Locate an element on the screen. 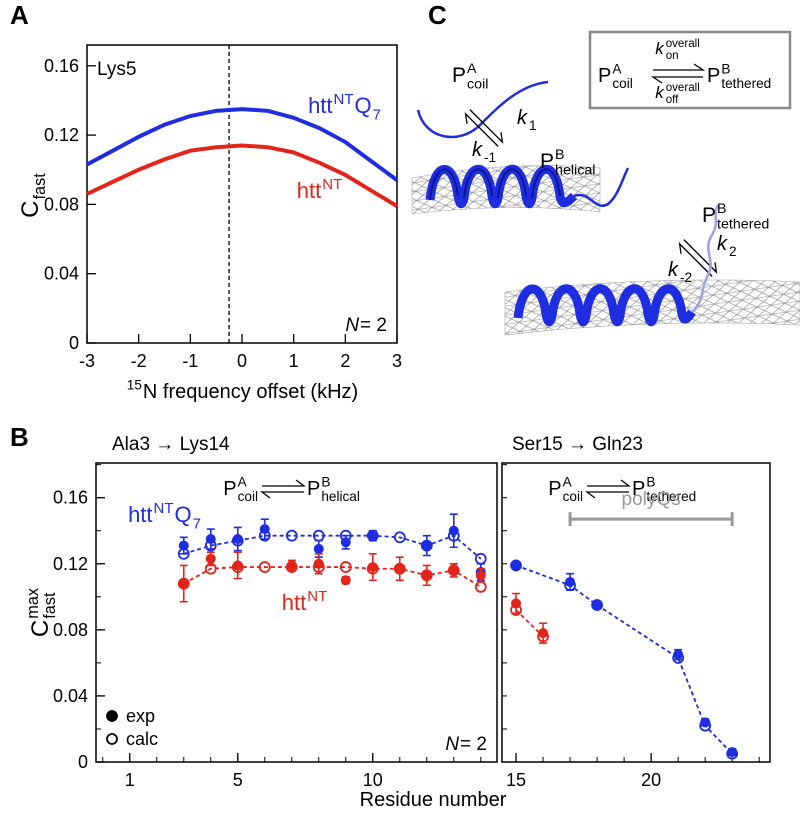 The width and height of the screenshot is (800, 817). legend-label: calc is located at coordinates (142, 739).